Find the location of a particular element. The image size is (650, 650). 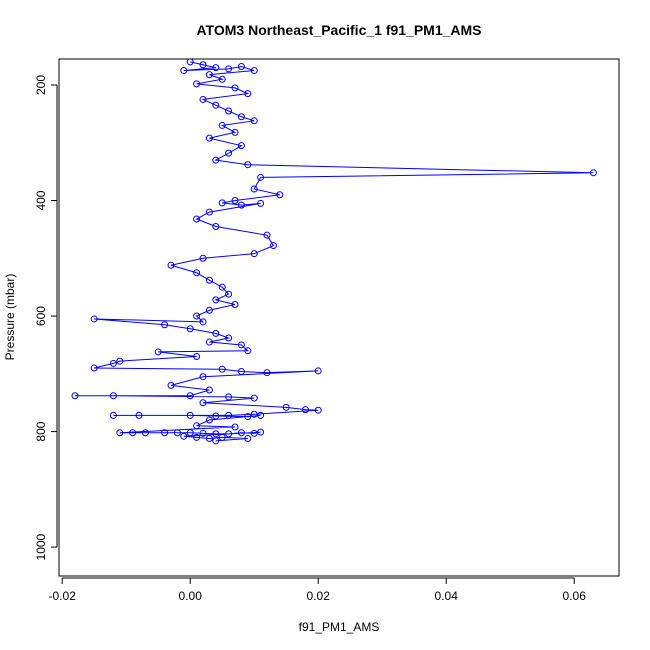

y-axis-label: Pressure (mbar) is located at coordinates (10, 317).